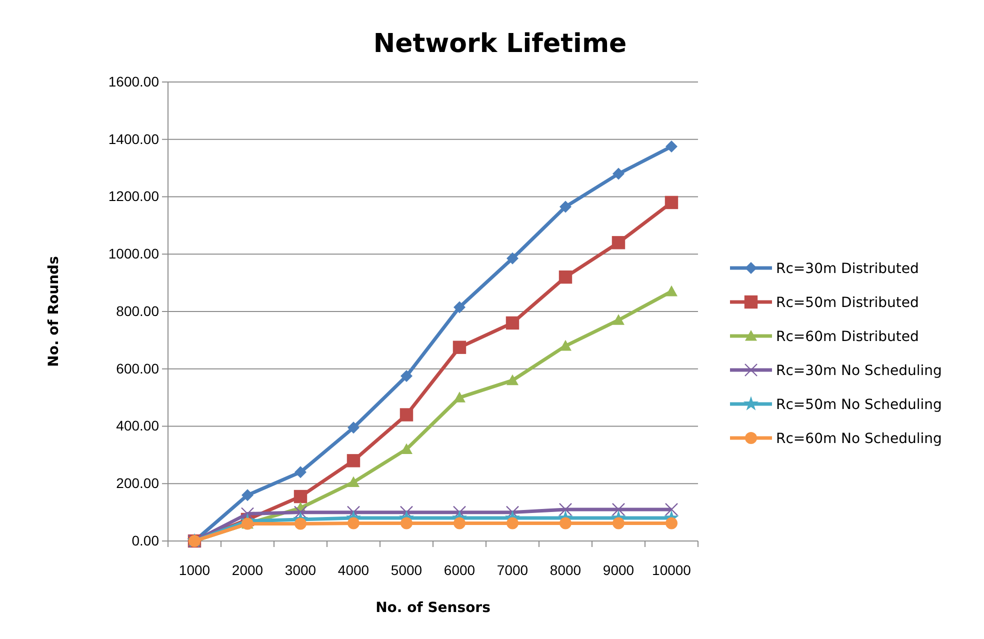 This screenshot has width=984, height=639. I want to click on x-tick-label: 9000, so click(618, 570).